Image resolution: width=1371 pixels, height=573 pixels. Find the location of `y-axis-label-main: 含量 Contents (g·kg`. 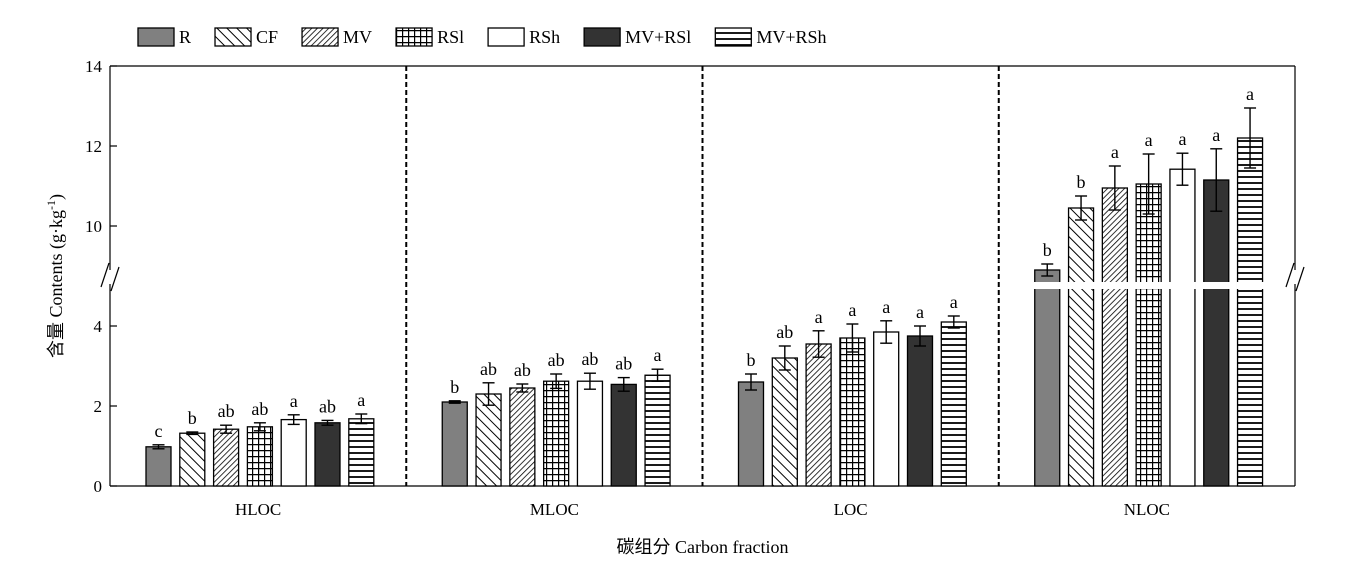

y-axis-label-main: 含量 Contents (g·kg is located at coordinates (56, 284).